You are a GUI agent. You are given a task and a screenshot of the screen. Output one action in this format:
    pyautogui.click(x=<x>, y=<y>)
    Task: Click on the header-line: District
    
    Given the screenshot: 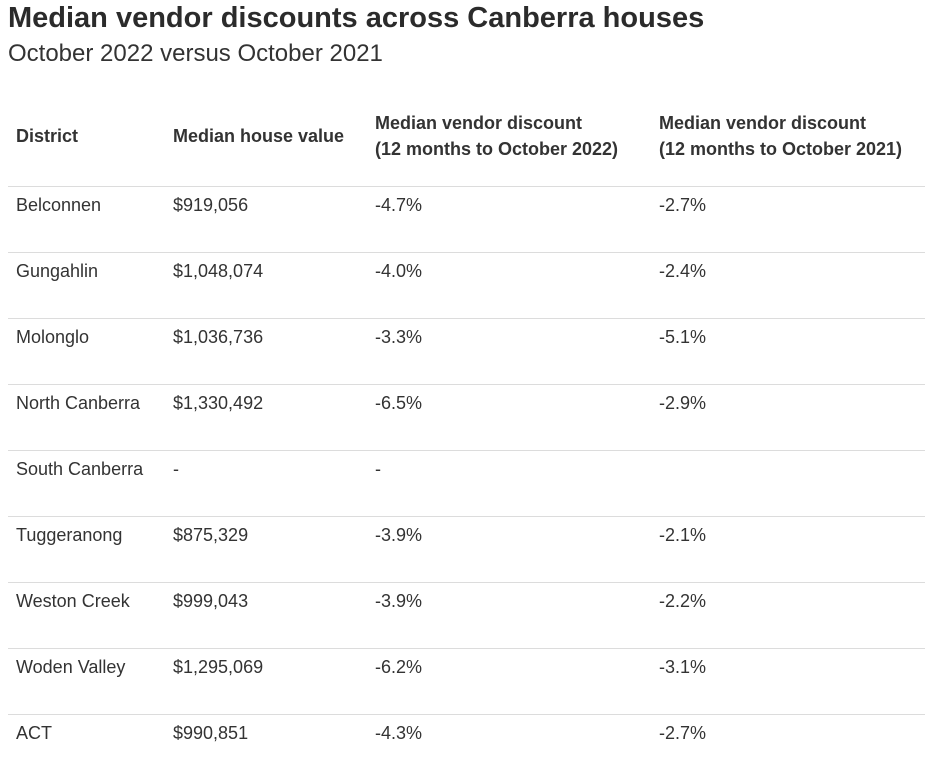 What is the action you would take?
    pyautogui.click(x=90, y=136)
    